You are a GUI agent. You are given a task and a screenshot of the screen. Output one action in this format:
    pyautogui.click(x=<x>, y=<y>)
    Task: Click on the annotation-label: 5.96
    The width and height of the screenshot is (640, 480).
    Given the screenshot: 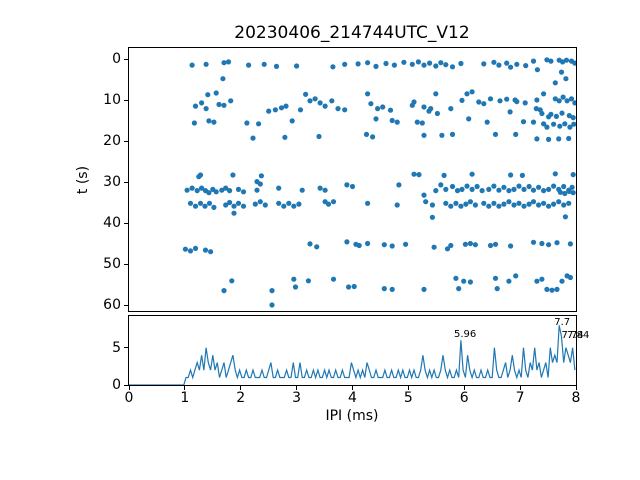 What is the action you would take?
    pyautogui.click(x=465, y=334)
    